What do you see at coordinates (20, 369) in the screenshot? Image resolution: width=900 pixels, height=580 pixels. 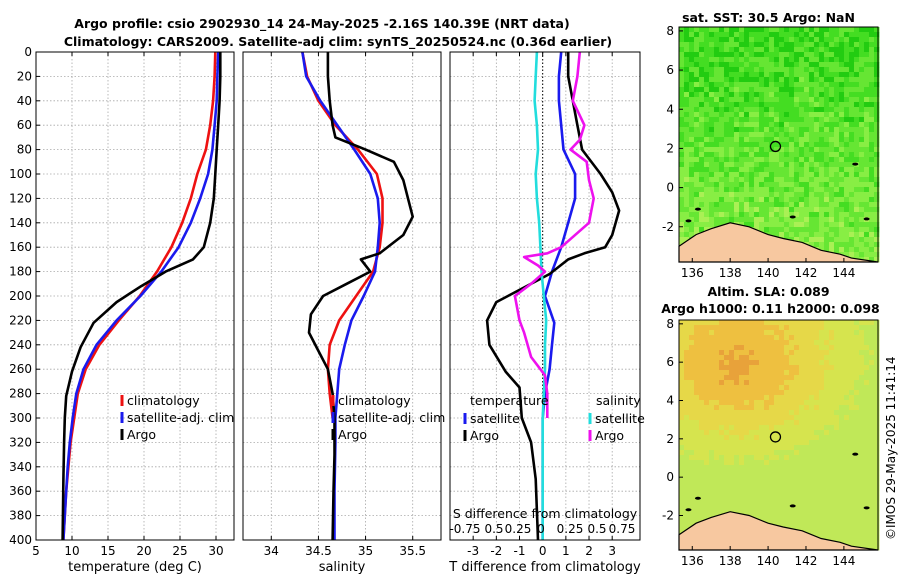 I see `y-tick-label: 260` at bounding box center [20, 369].